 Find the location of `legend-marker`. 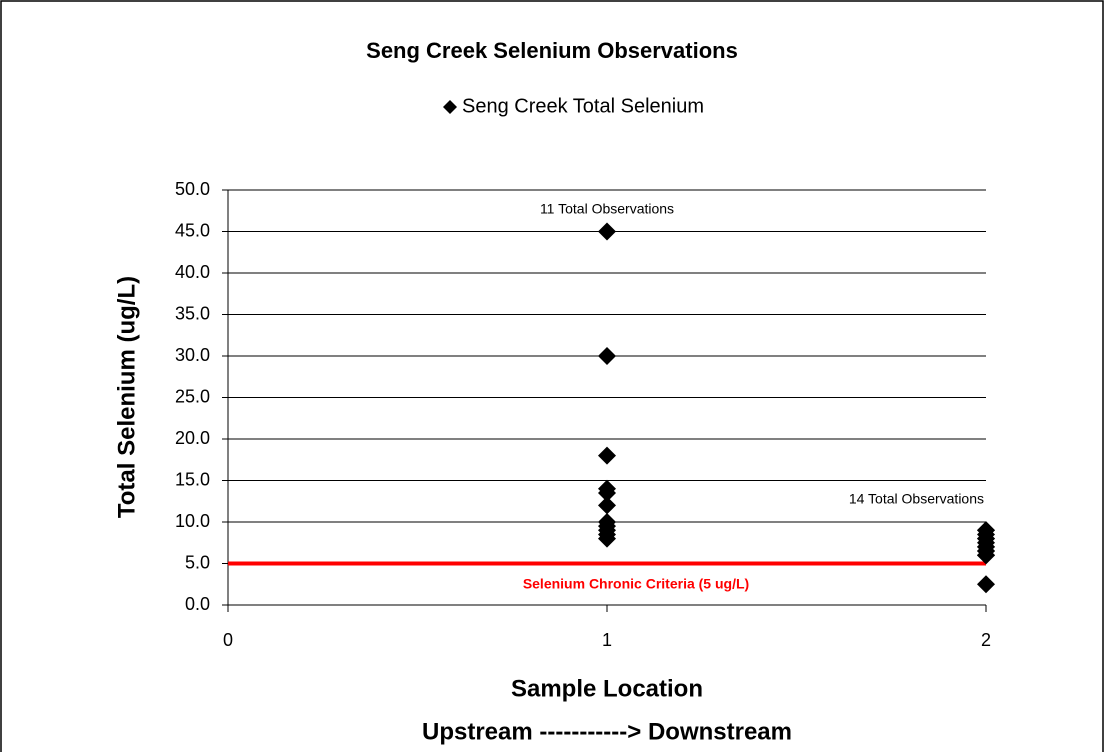

legend-marker is located at coordinates (450, 107).